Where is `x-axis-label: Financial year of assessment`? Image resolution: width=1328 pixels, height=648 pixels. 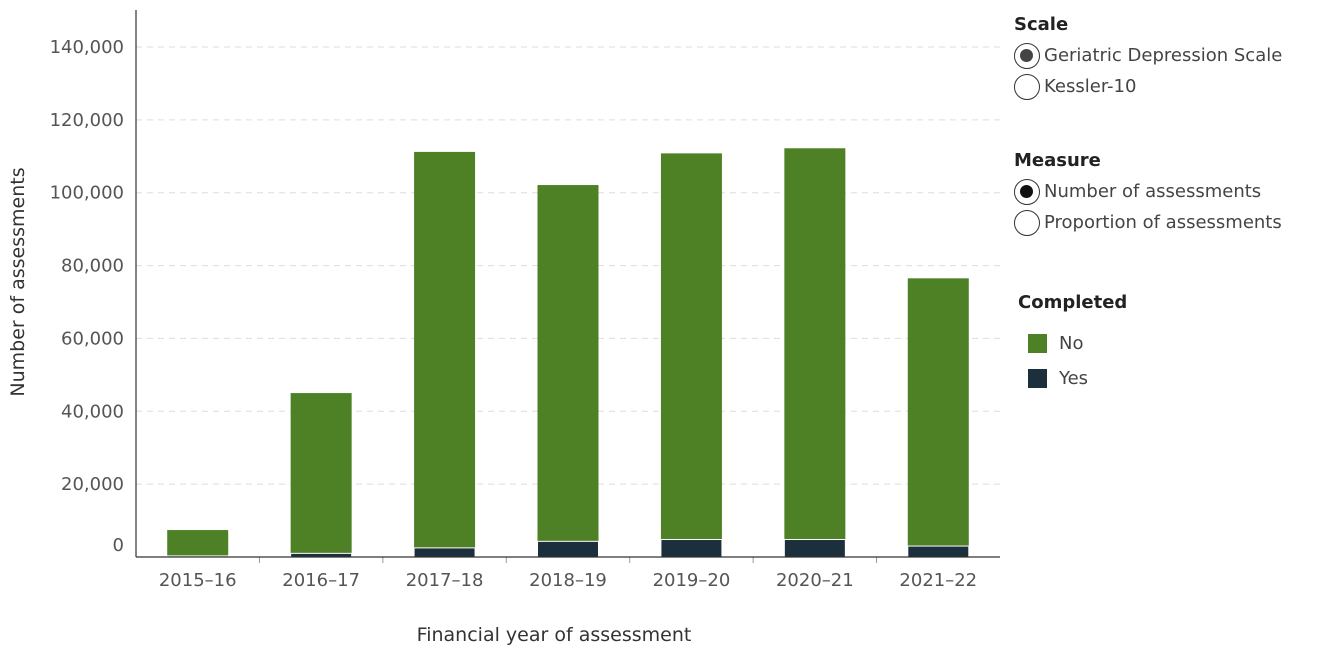 x-axis-label: Financial year of assessment is located at coordinates (554, 635).